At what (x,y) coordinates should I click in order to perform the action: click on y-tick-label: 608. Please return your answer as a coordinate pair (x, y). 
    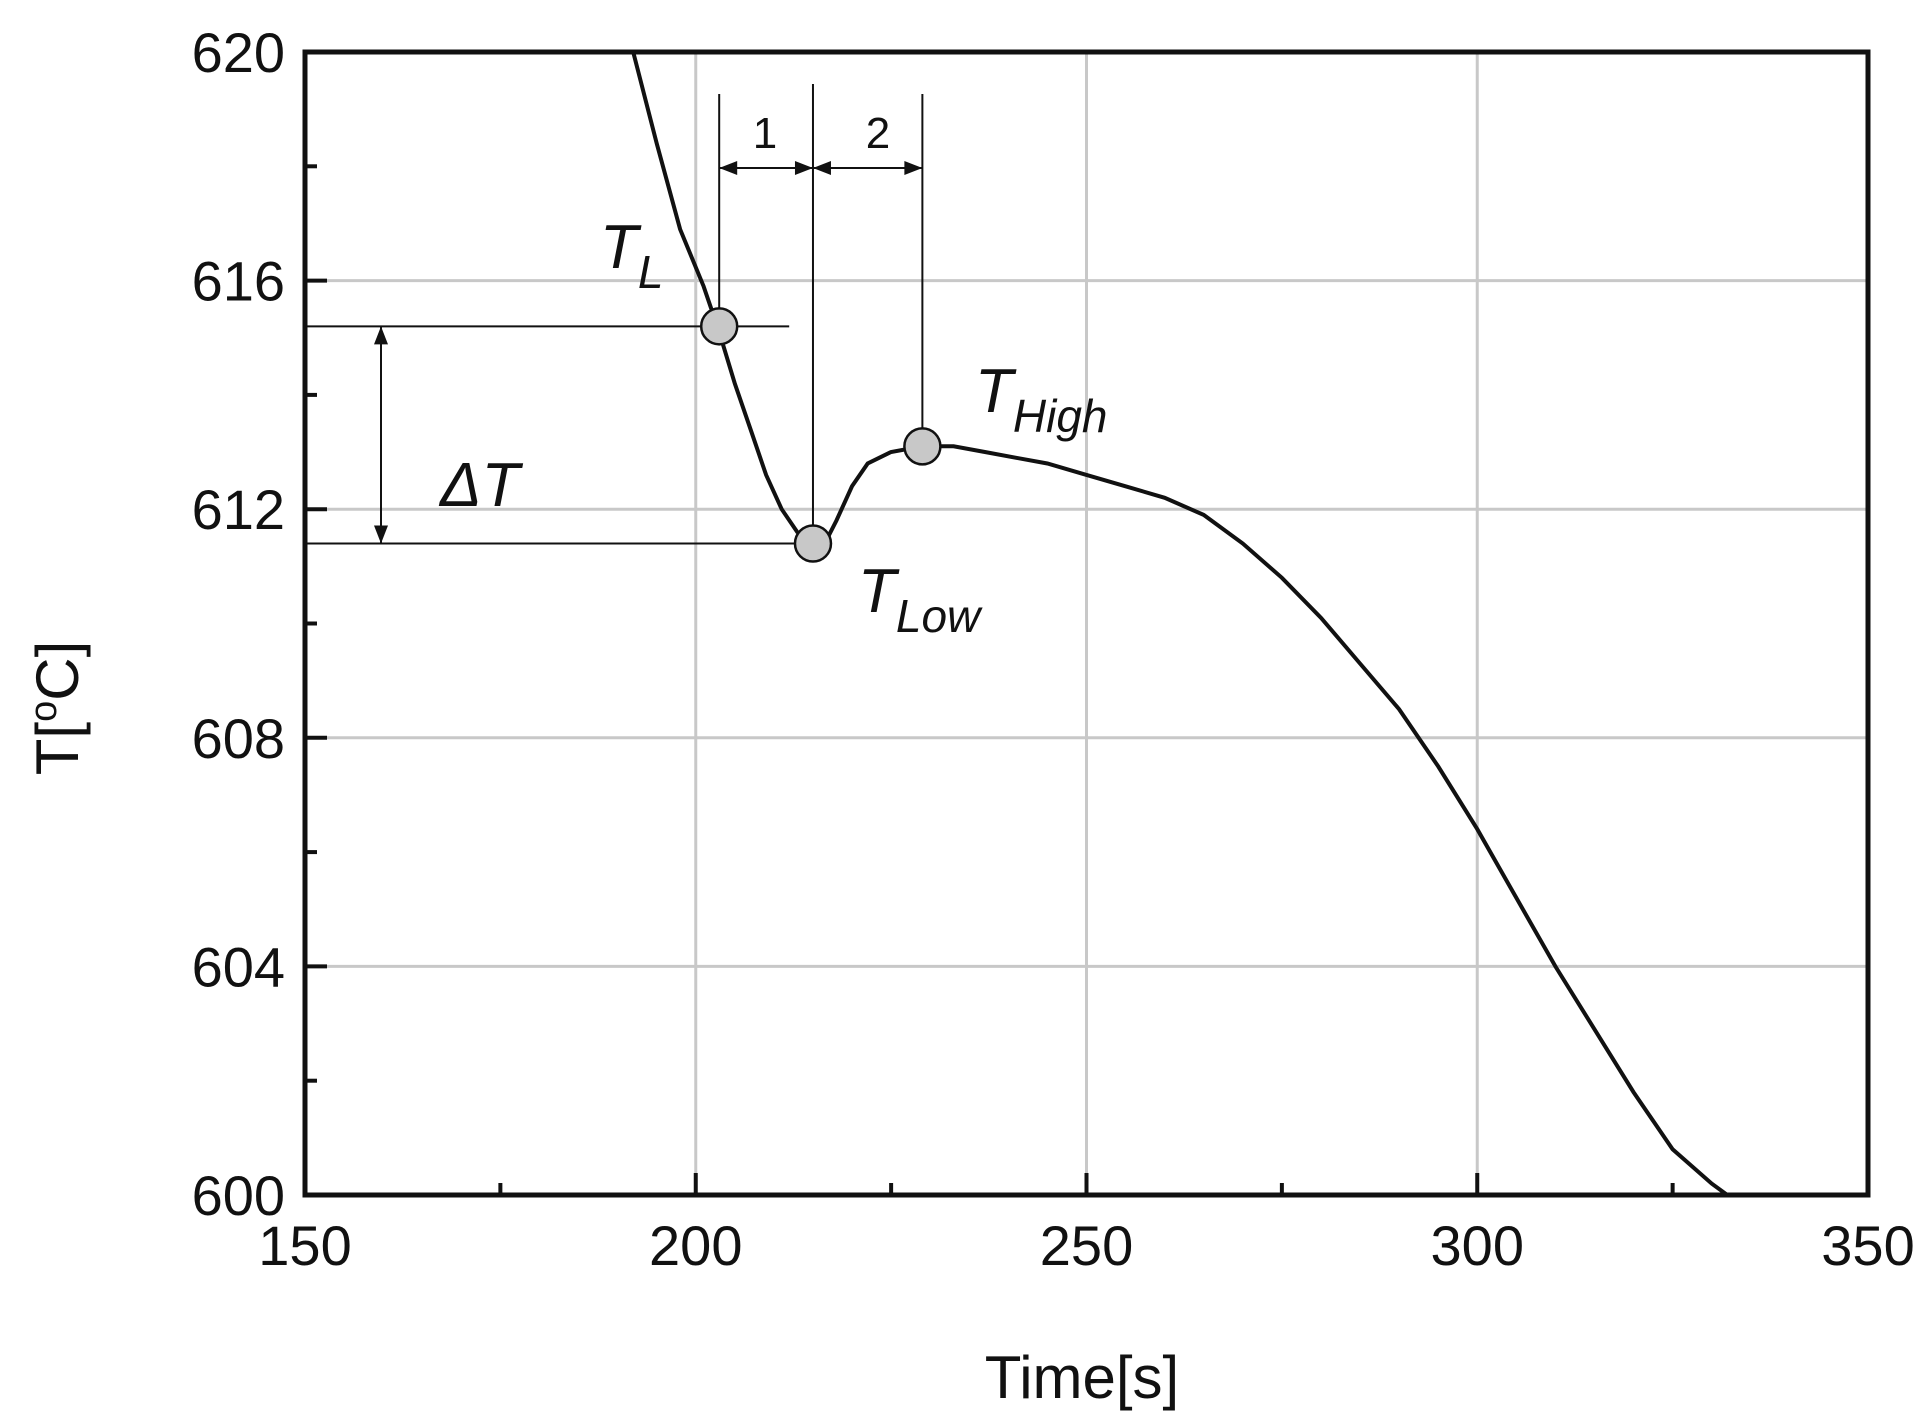
    Looking at the image, I should click on (238, 738).